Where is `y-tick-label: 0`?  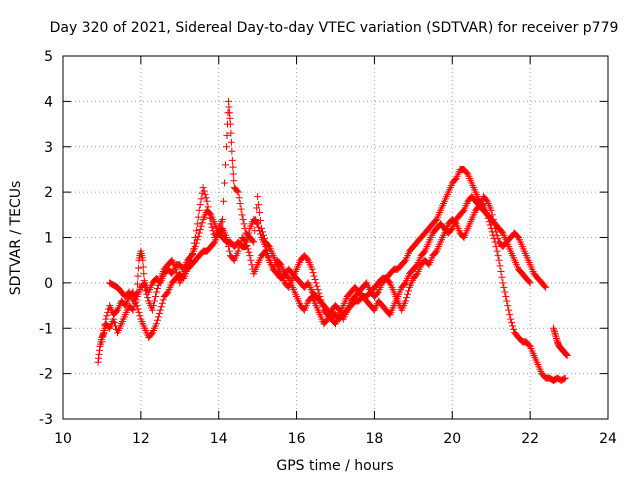 y-tick-label: 0 is located at coordinates (48, 284).